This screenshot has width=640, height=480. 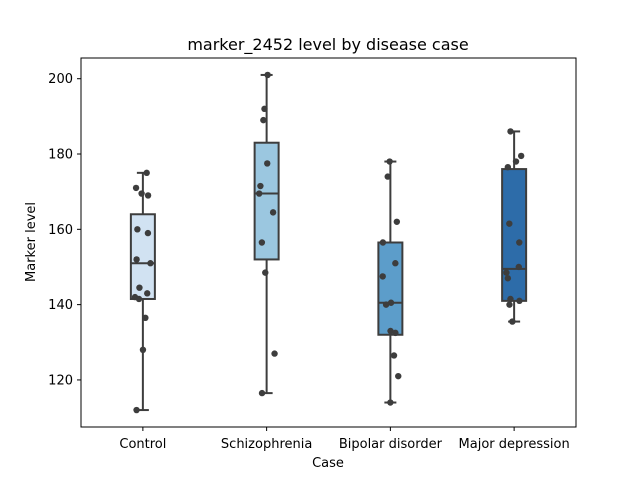 I want to click on x-tick-label: Schizophrenia, so click(x=266, y=444).